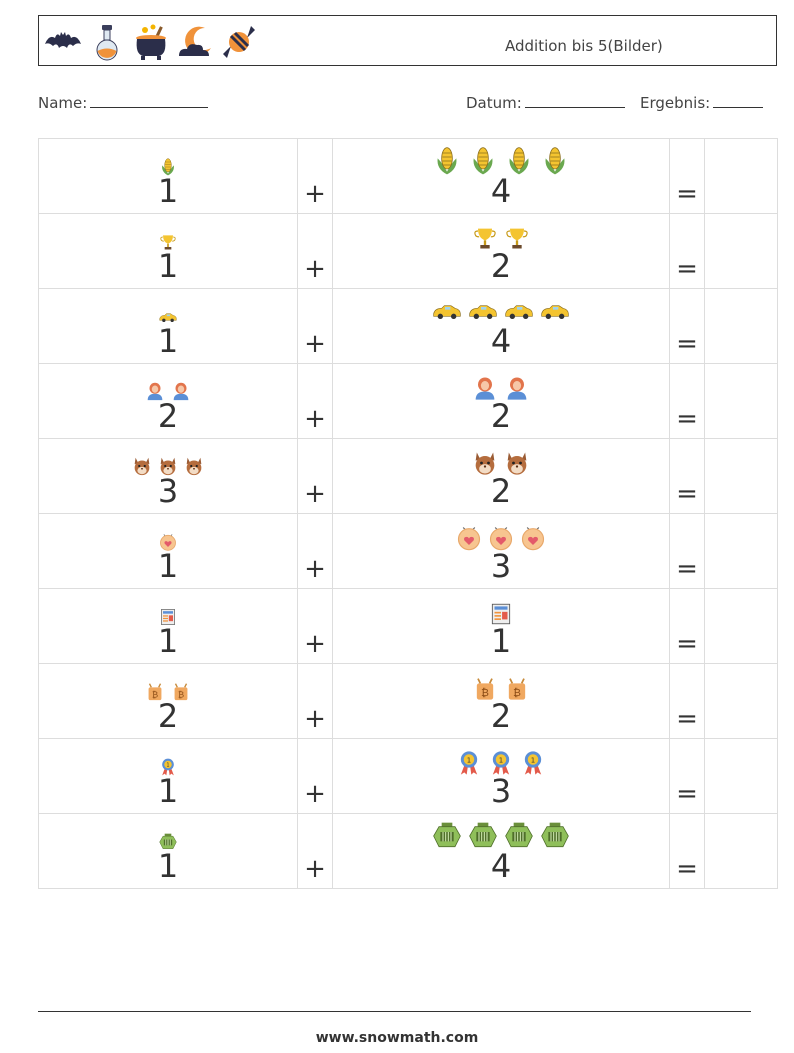  Describe the element at coordinates (239, 42) in the screenshot. I see `candy-icon` at that location.